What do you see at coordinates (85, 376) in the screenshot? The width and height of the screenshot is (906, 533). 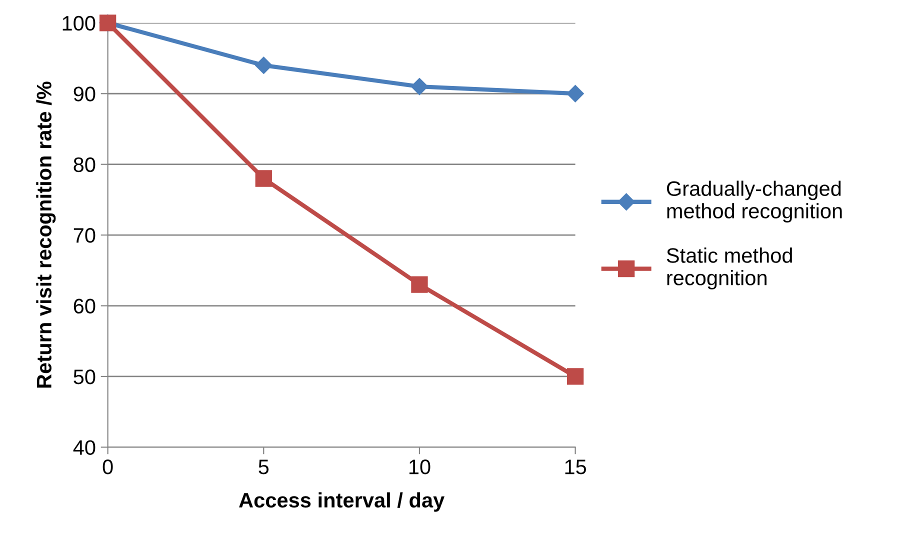 I see `y-tick-label: 50` at bounding box center [85, 376].